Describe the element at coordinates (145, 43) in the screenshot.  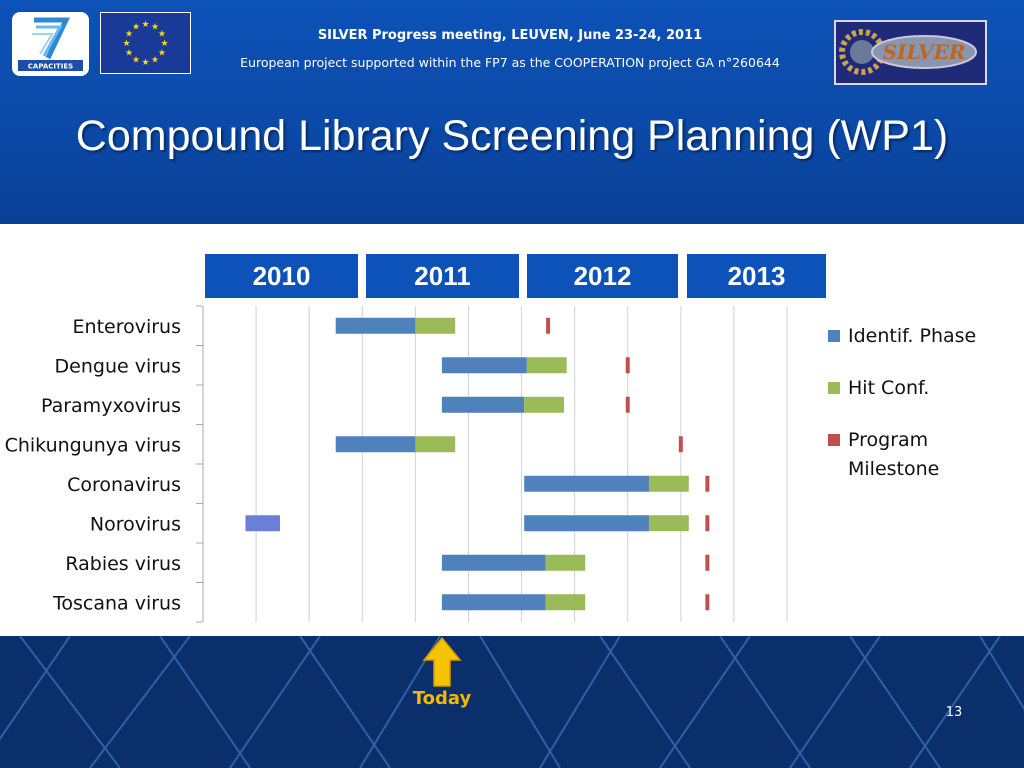
I see `eu-flag-logo: ★ ★ ★ ★ ★ ★ ★ ★ ★ ★ ★ ★` at that location.